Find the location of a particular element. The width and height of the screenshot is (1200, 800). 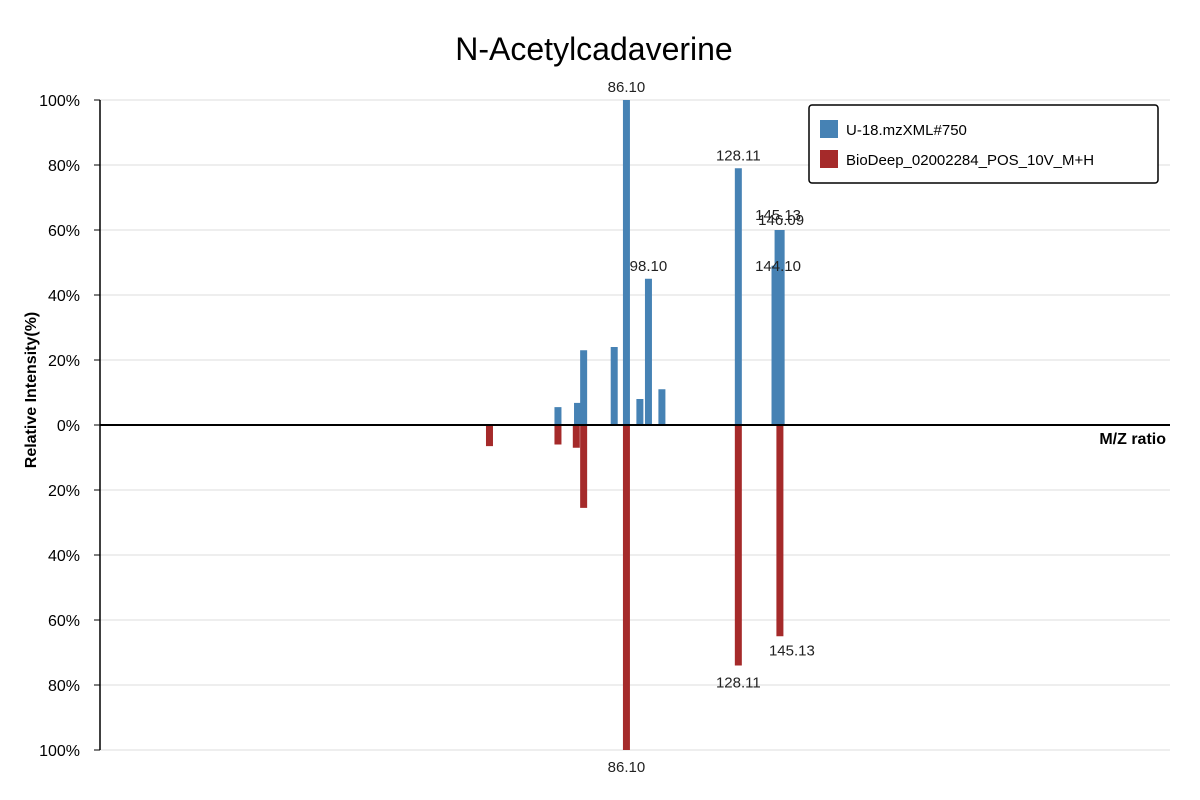

peak-label: 98.10 is located at coordinates (649, 266).